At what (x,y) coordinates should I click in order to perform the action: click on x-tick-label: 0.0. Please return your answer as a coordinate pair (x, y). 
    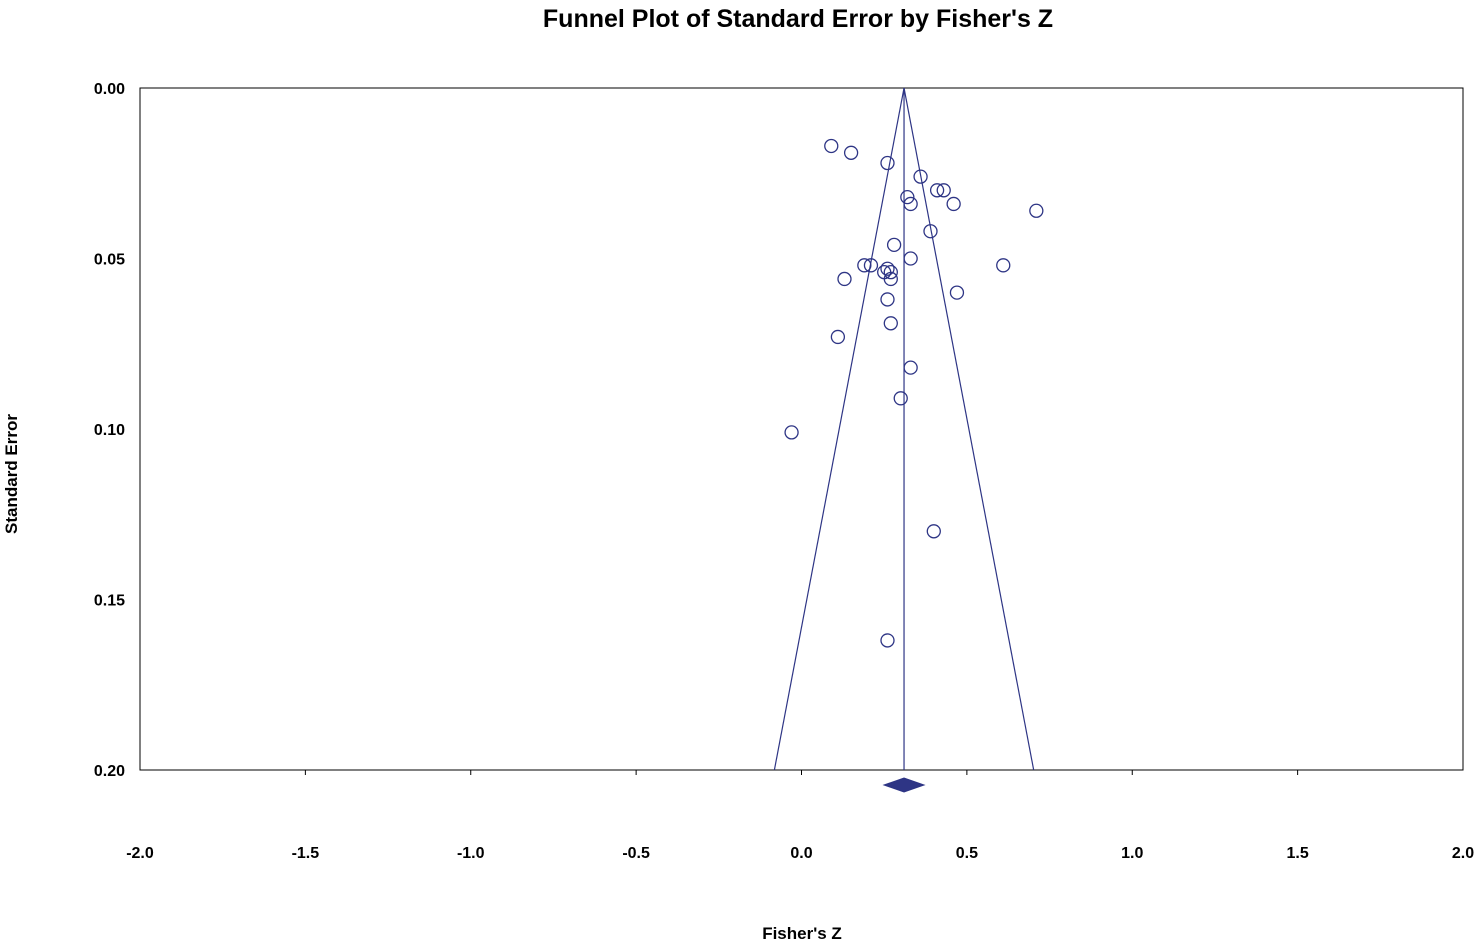
    Looking at the image, I should click on (801, 853).